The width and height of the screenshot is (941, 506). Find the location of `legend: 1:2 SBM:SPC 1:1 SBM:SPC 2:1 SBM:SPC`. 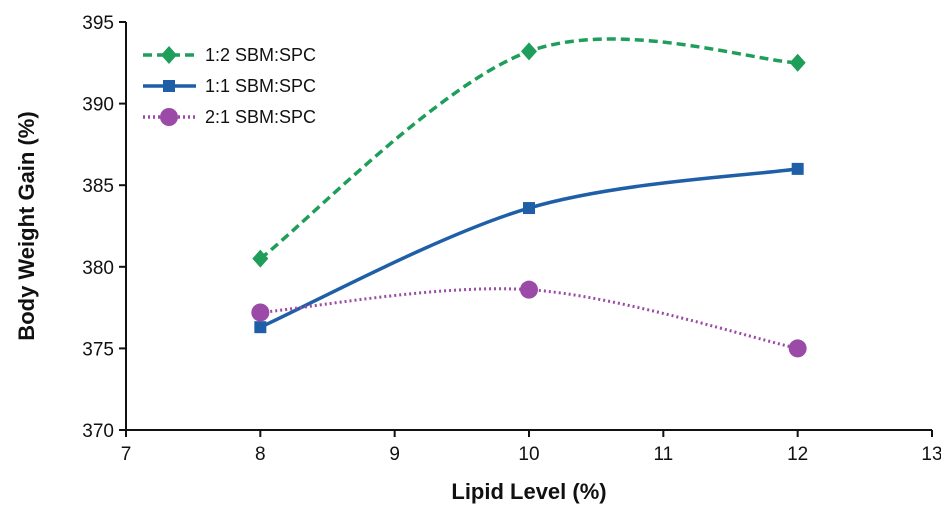

legend: 1:2 SBM:SPC 1:1 SBM:SPC 2:1 SBM:SPC is located at coordinates (229, 86).